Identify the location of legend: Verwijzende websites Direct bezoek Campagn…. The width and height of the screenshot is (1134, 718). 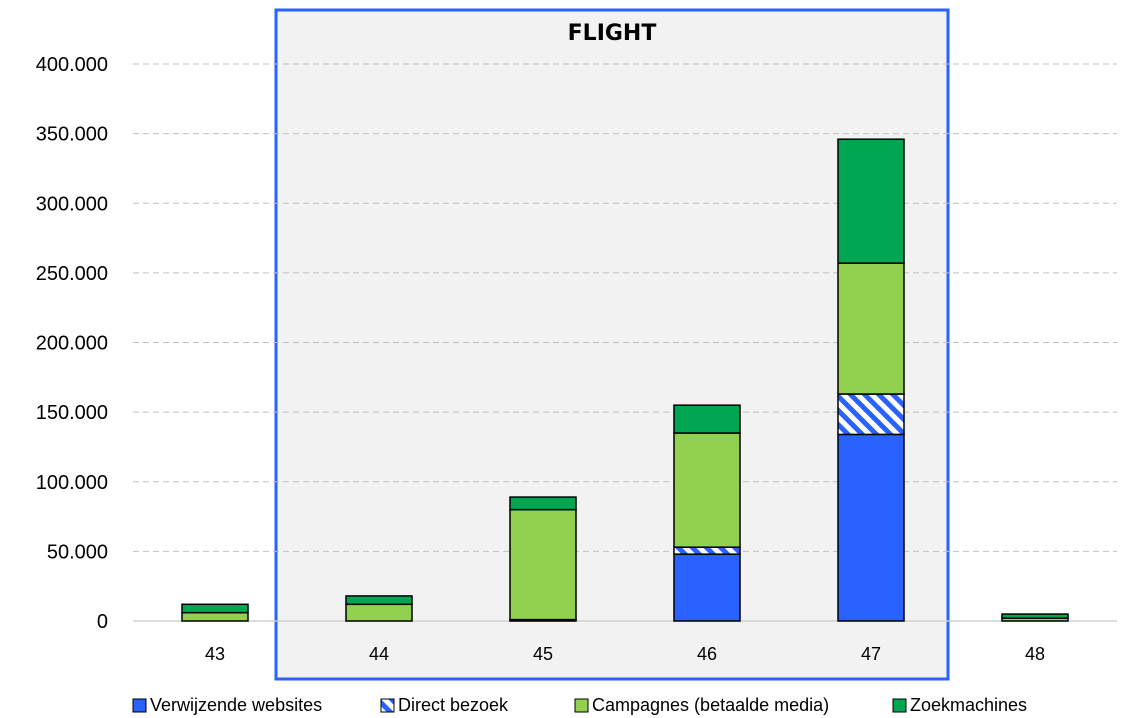
(579, 705).